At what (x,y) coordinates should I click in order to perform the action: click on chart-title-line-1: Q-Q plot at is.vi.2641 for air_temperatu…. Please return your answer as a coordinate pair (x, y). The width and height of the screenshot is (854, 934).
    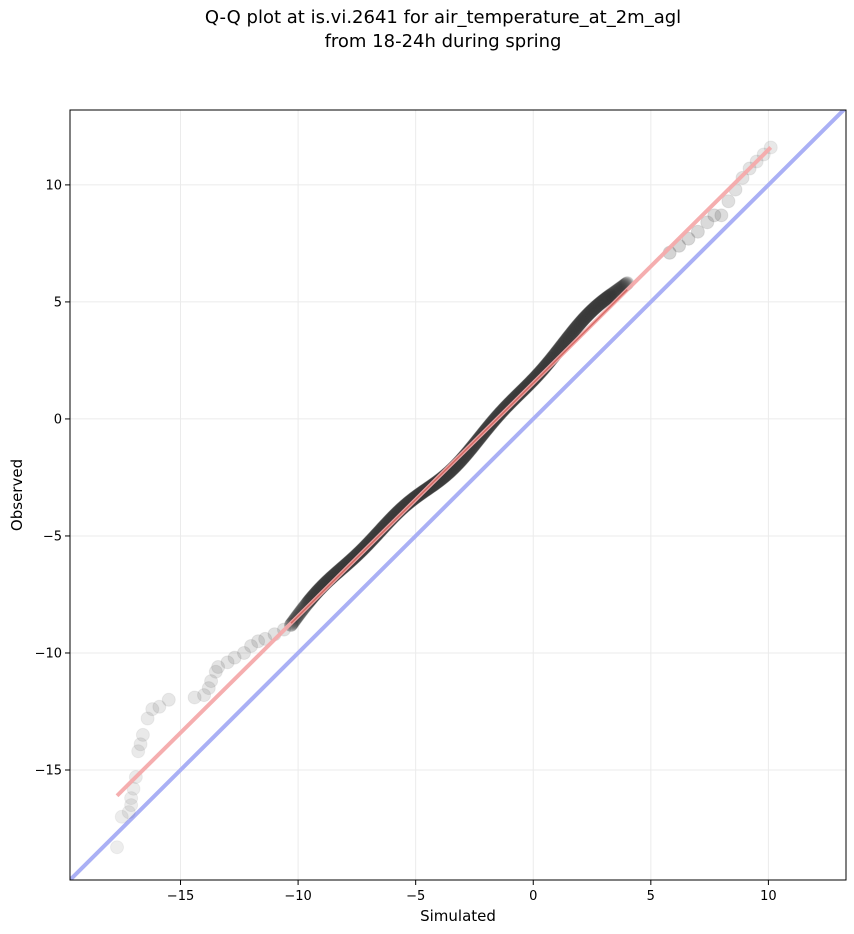
    Looking at the image, I should click on (443, 17).